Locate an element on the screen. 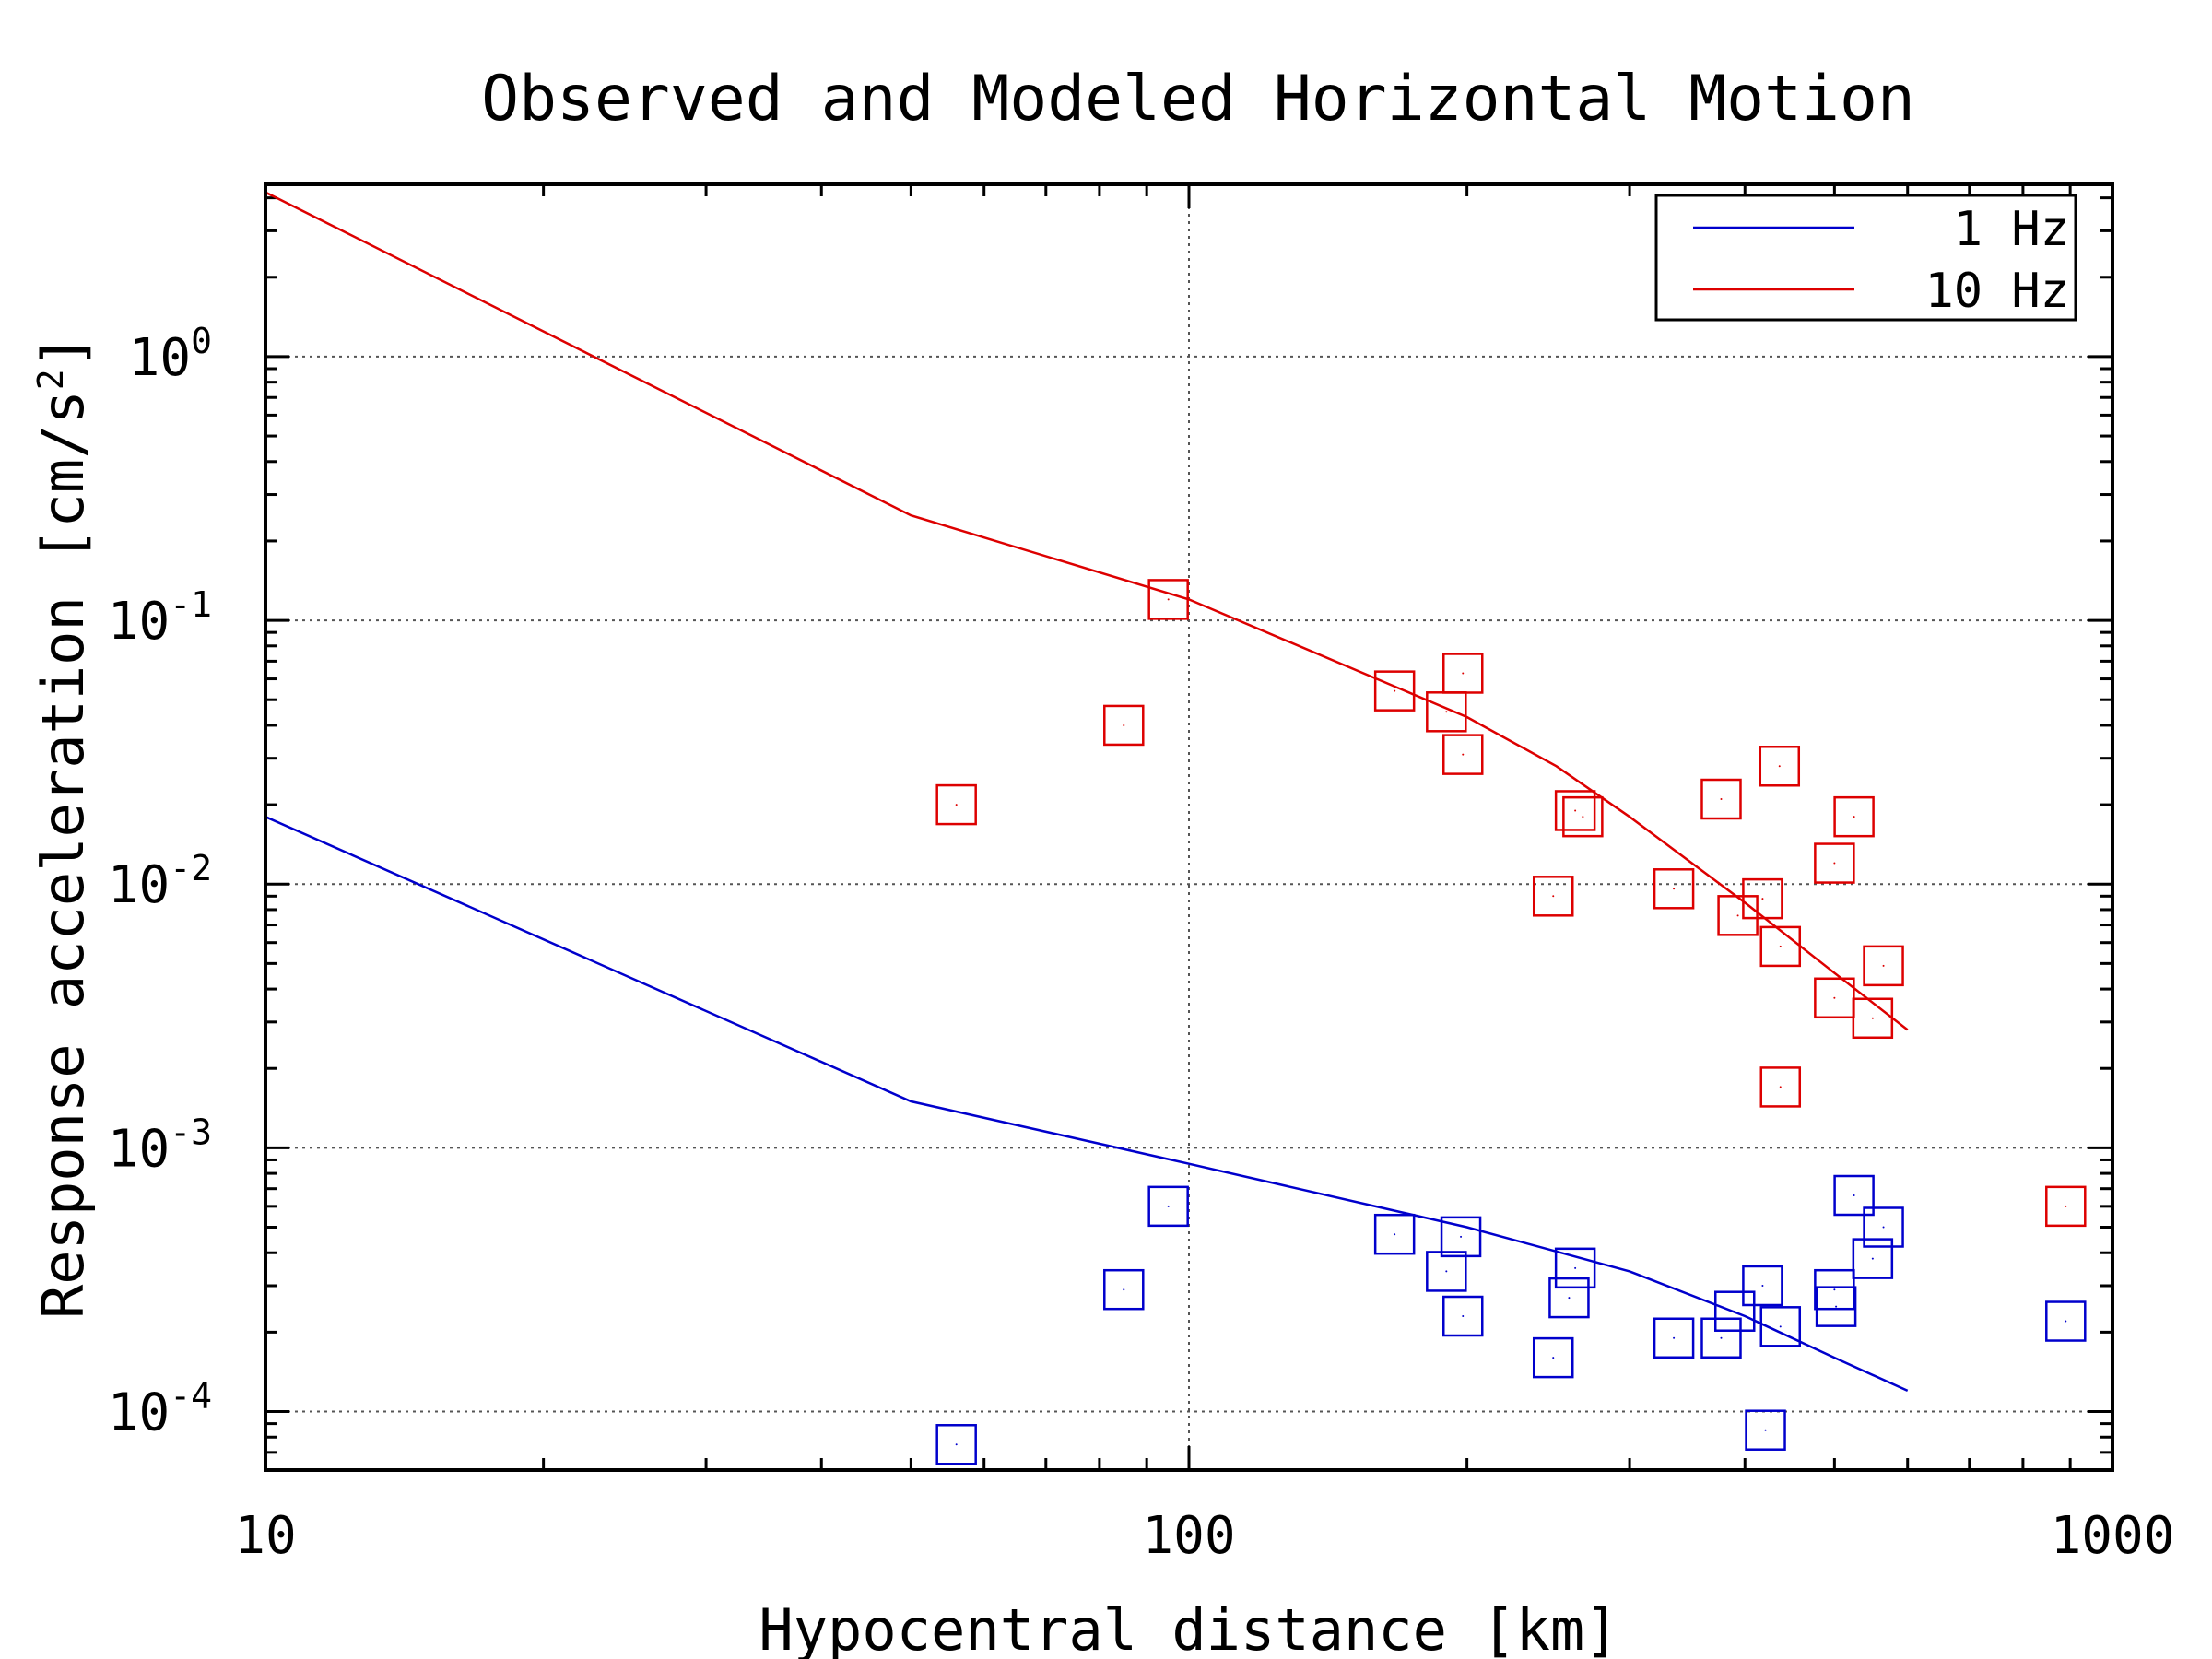 The image size is (2212, 1659). y-tick-label: 10⁻⁴ is located at coordinates (160, 1409).